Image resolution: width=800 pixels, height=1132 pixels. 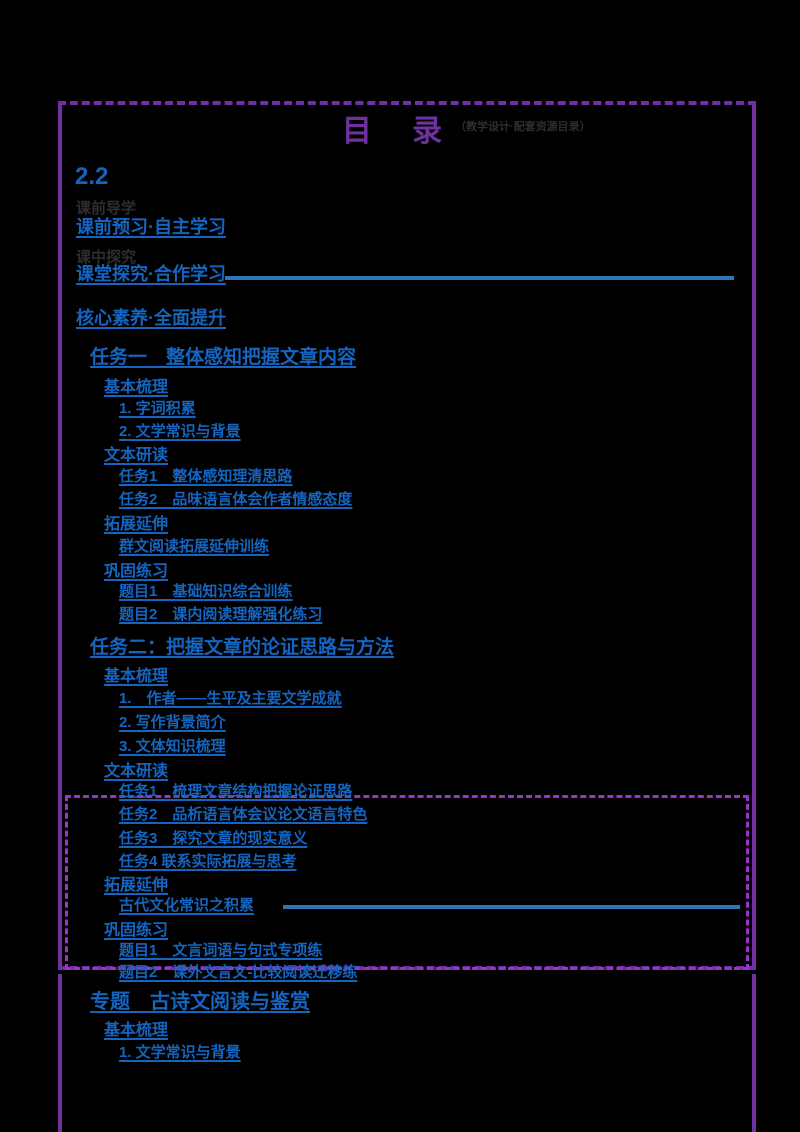 What do you see at coordinates (230, 698) in the screenshot?
I see `toc-item: 1. 作者——生平及主要文学成就` at bounding box center [230, 698].